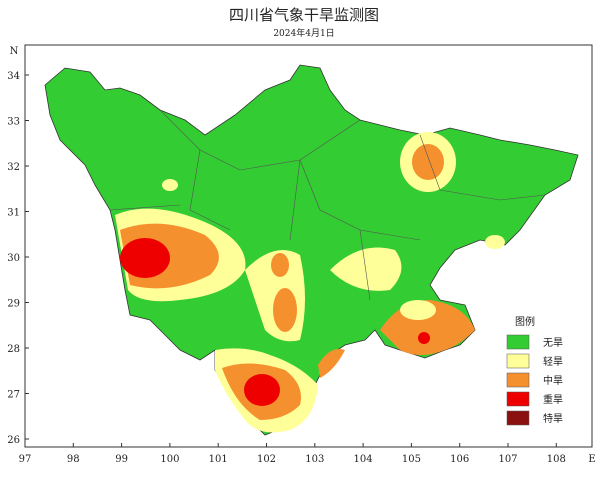 The width and height of the screenshot is (608, 483). Describe the element at coordinates (13, 167) in the screenshot. I see `y-tick-label: 32` at that location.